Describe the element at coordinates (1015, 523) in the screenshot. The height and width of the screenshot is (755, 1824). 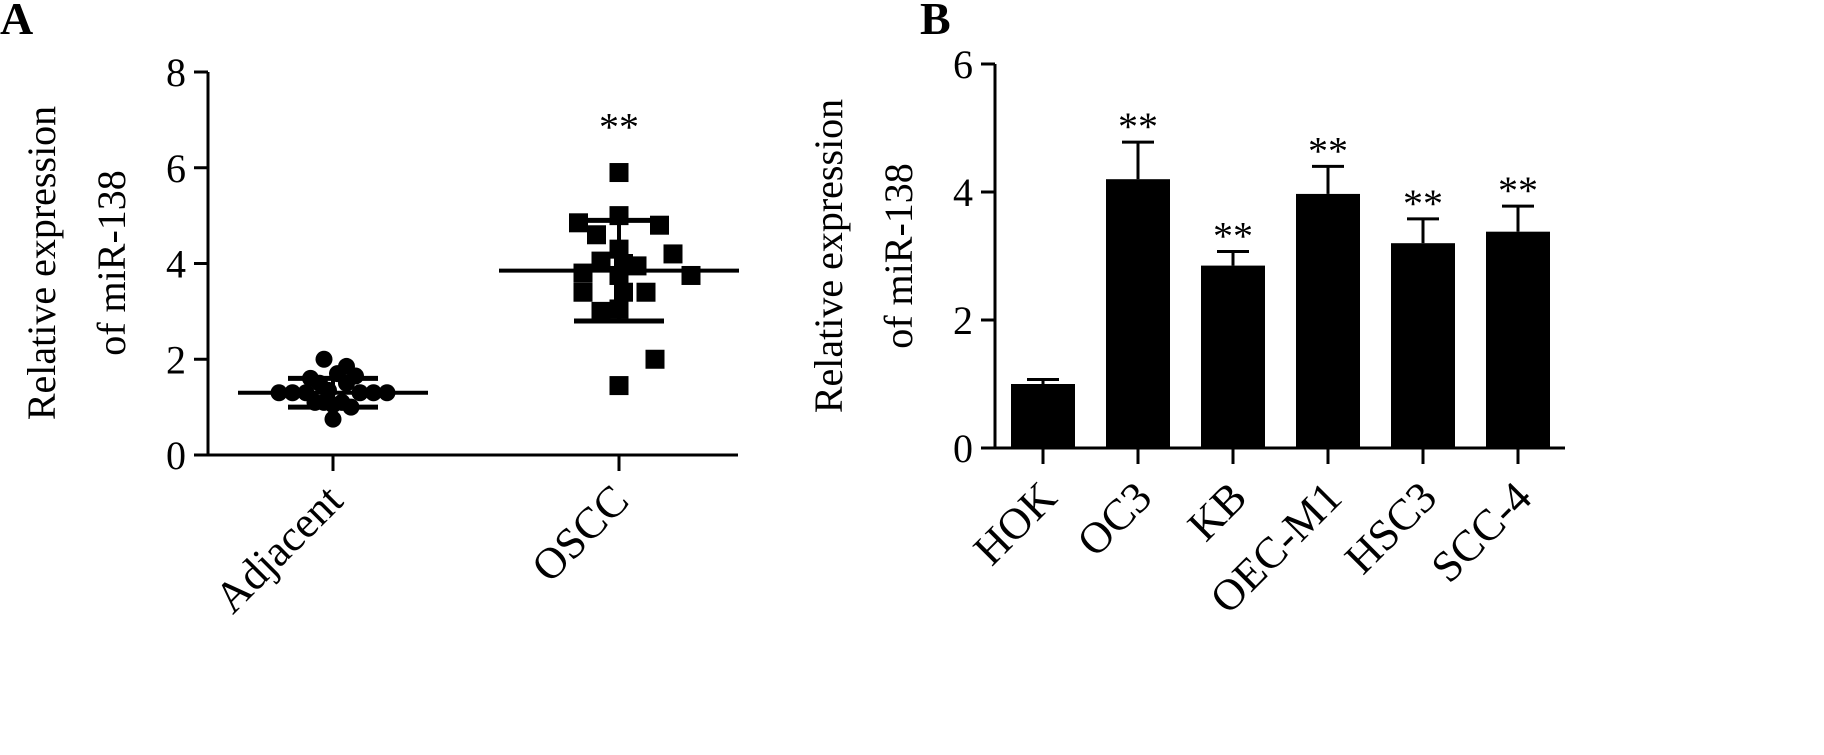
I see `x-tick-label: HOK` at that location.